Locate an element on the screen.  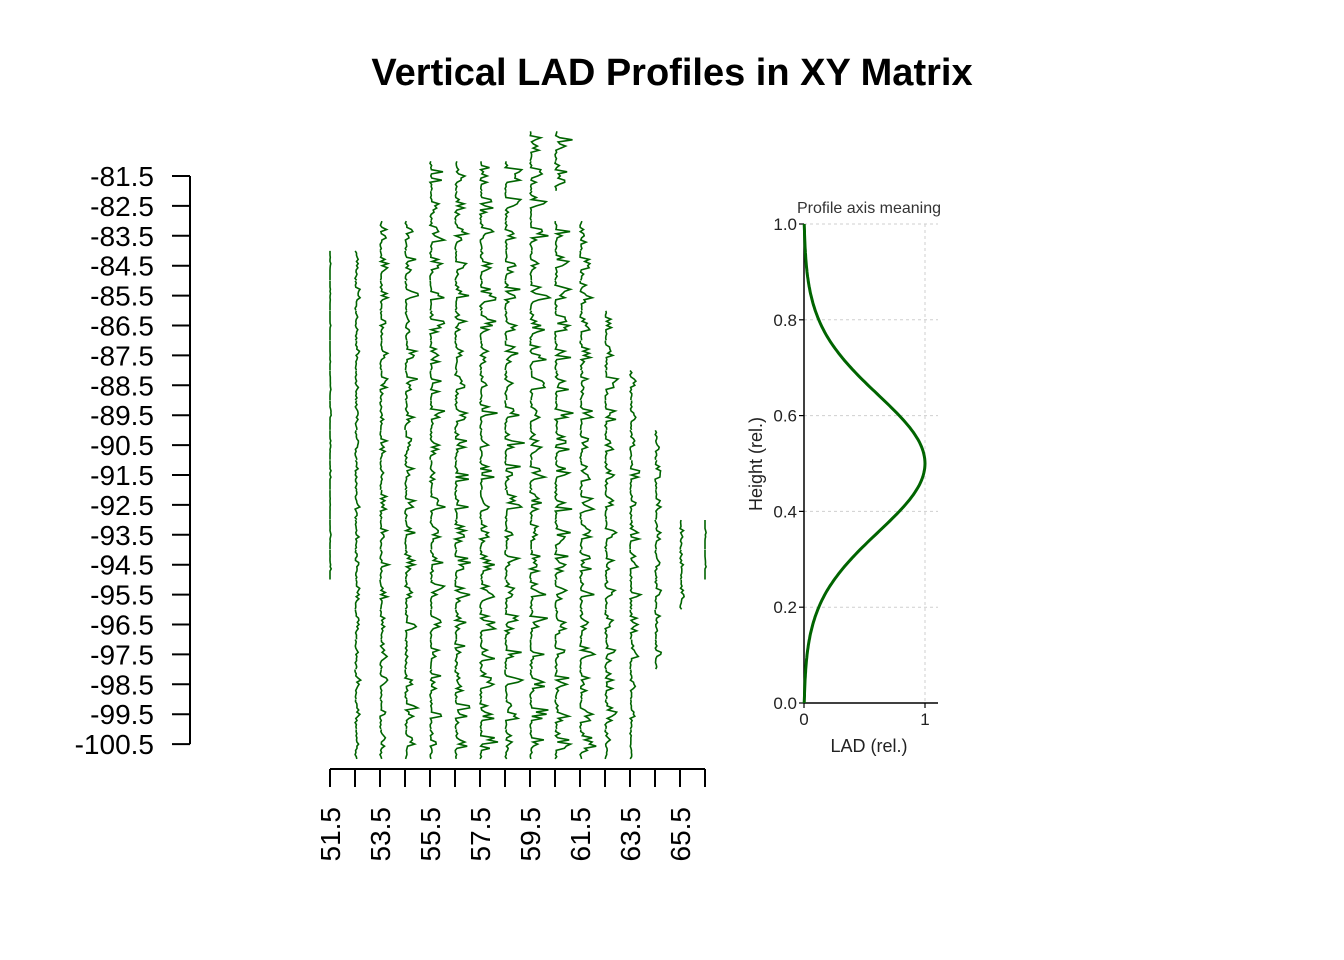
inset-y-tick-label: 0.4 is located at coordinates (785, 511).